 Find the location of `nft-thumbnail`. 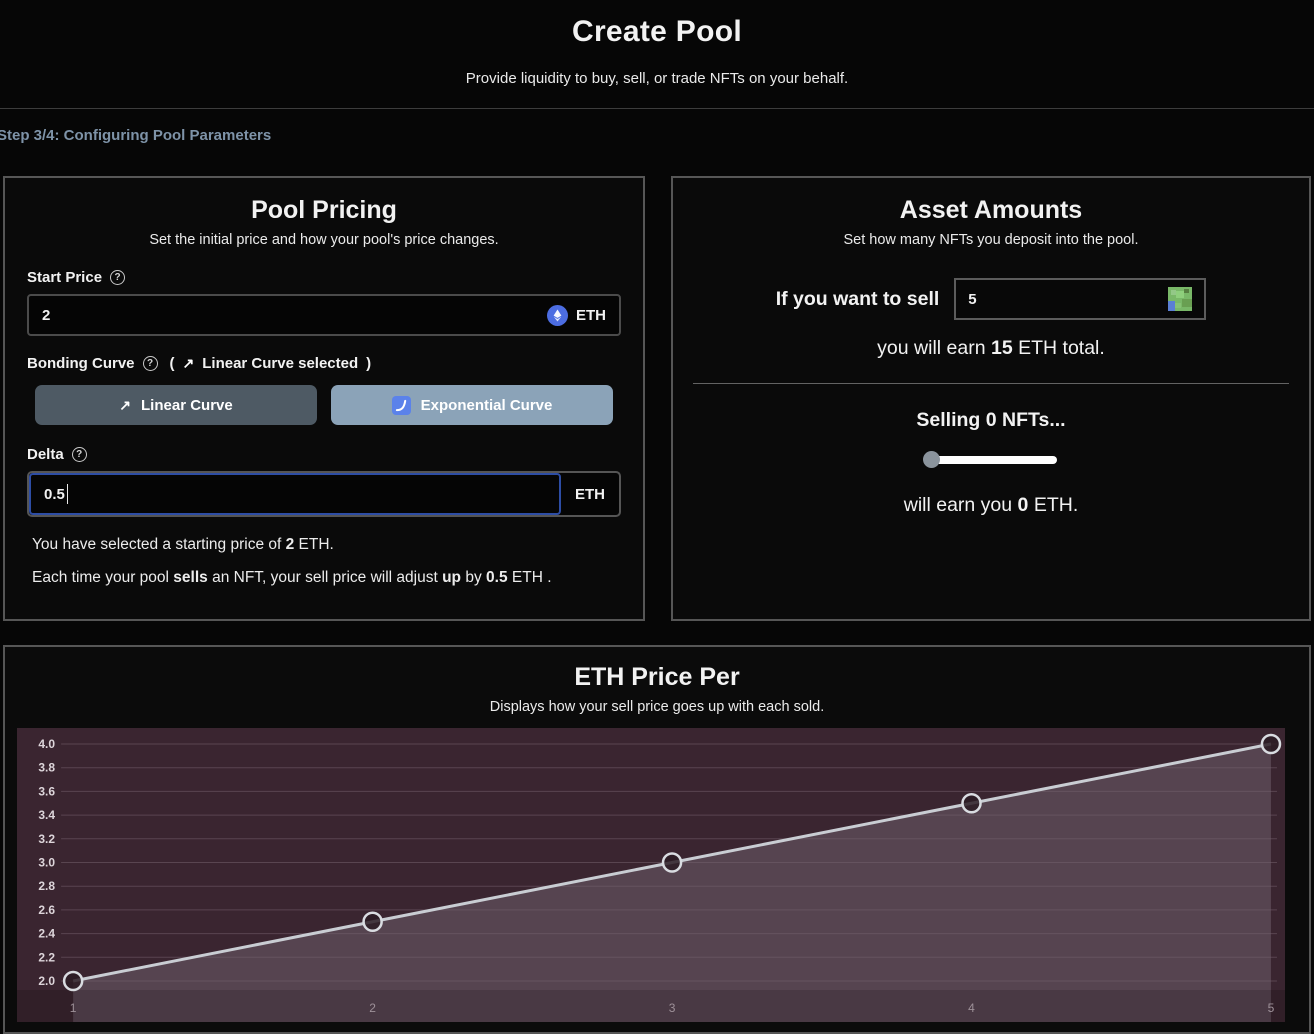

nft-thumbnail is located at coordinates (1180, 299).